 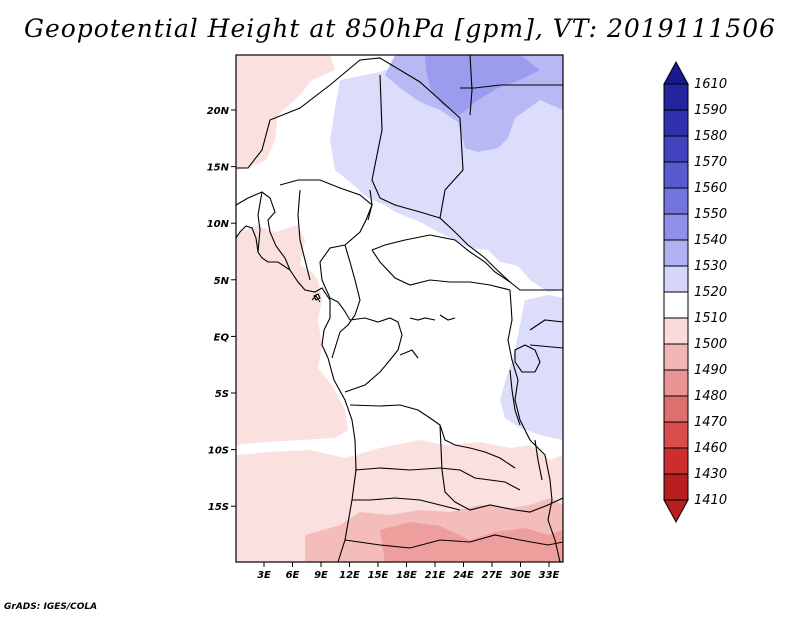 I want to click on lat-tick-label: EQ, so click(x=222, y=337).